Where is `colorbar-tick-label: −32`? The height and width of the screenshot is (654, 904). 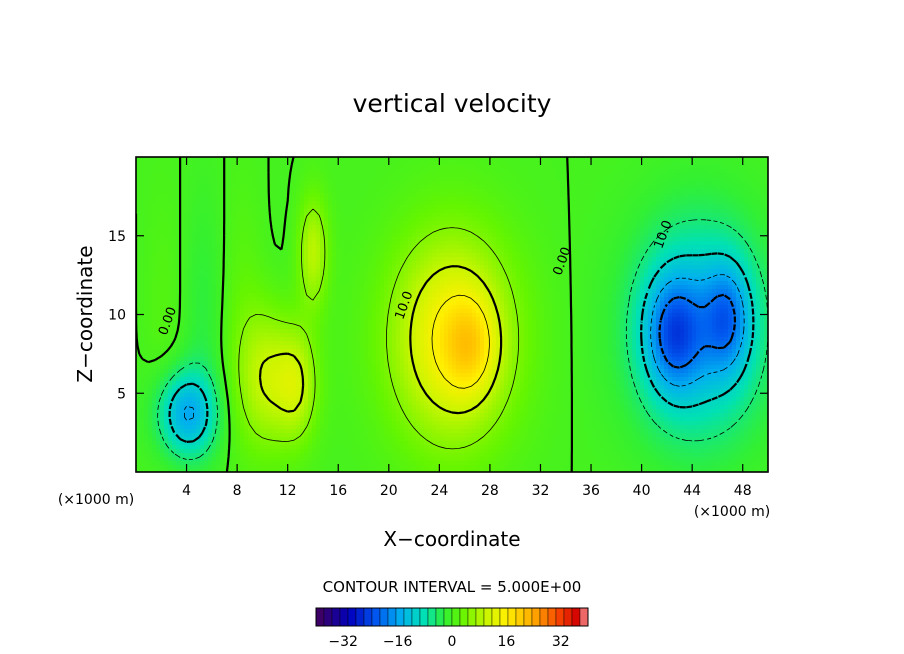
colorbar-tick-label: −32 is located at coordinates (343, 642).